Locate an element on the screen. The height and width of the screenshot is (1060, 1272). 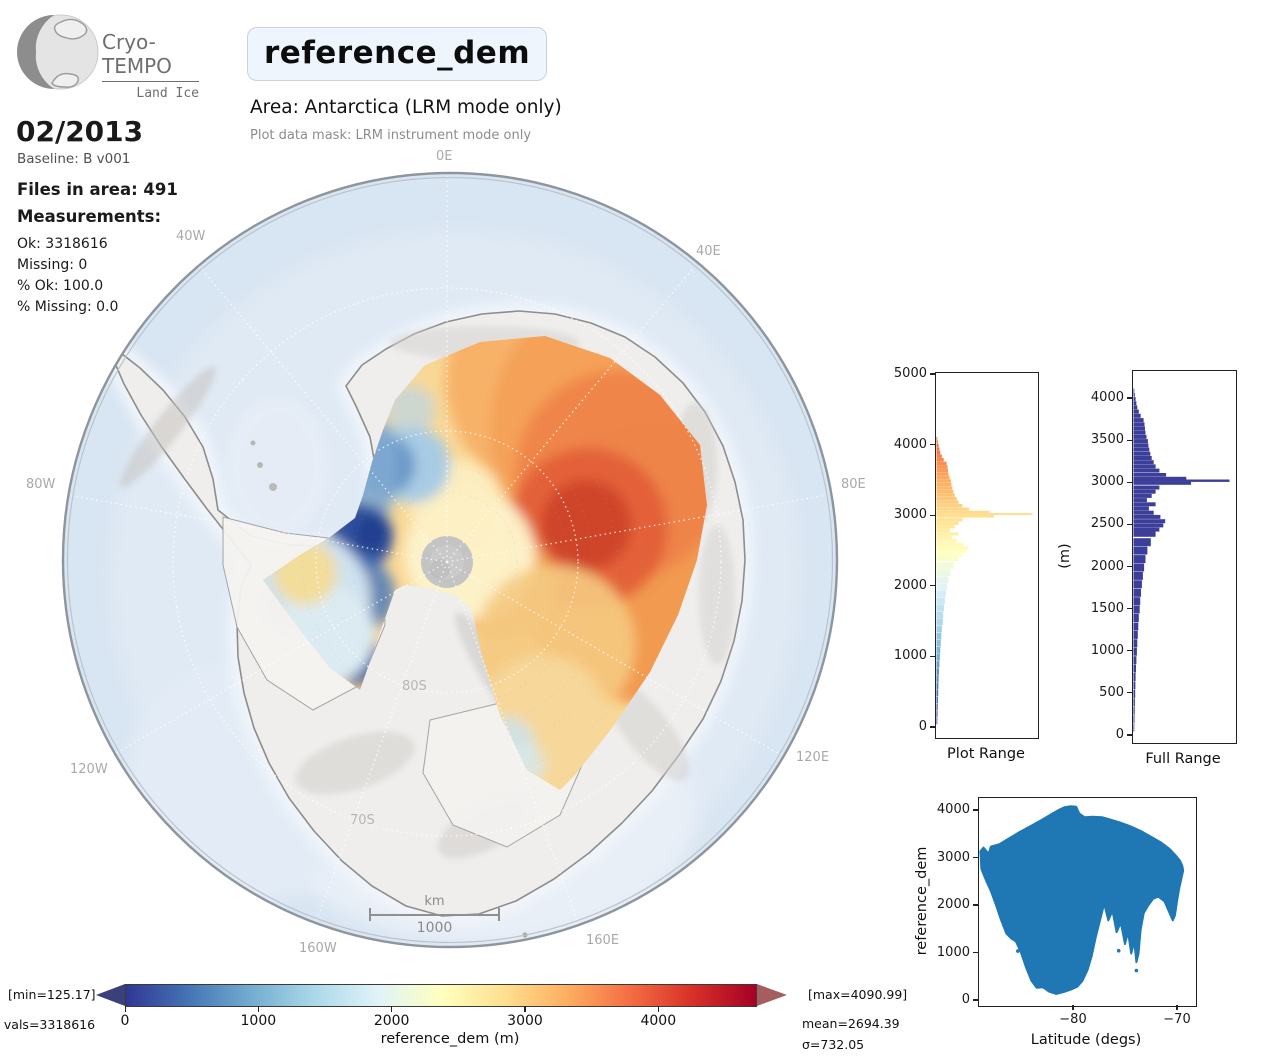
colorbar-nvals: n vals=3318616 is located at coordinates (48, 1024).